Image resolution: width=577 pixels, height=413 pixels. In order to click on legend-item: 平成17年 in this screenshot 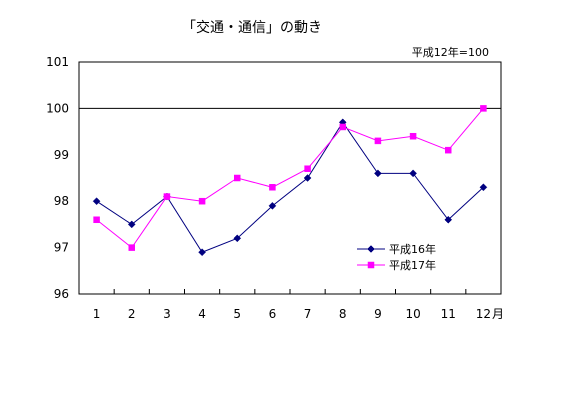, I will do `click(396, 265)`.